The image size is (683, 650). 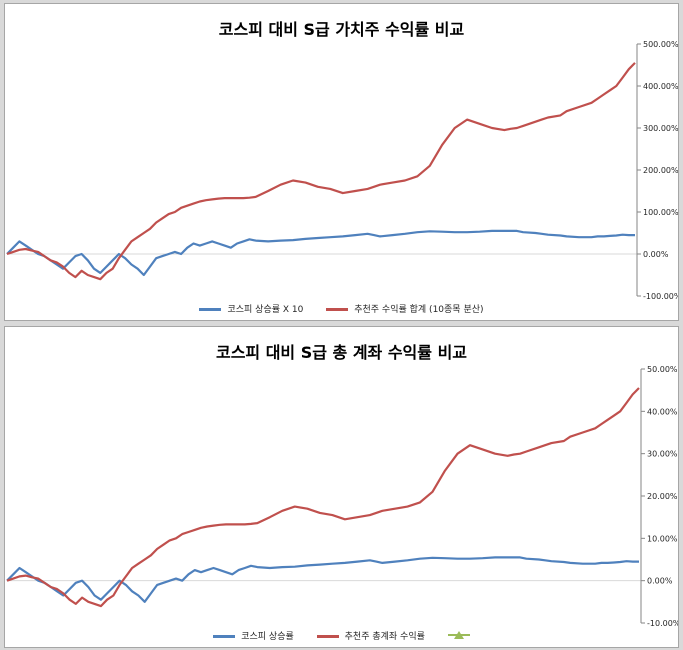 I want to click on chart-2-legend-kospi-label: 코스피 상승률, so click(x=267, y=637).